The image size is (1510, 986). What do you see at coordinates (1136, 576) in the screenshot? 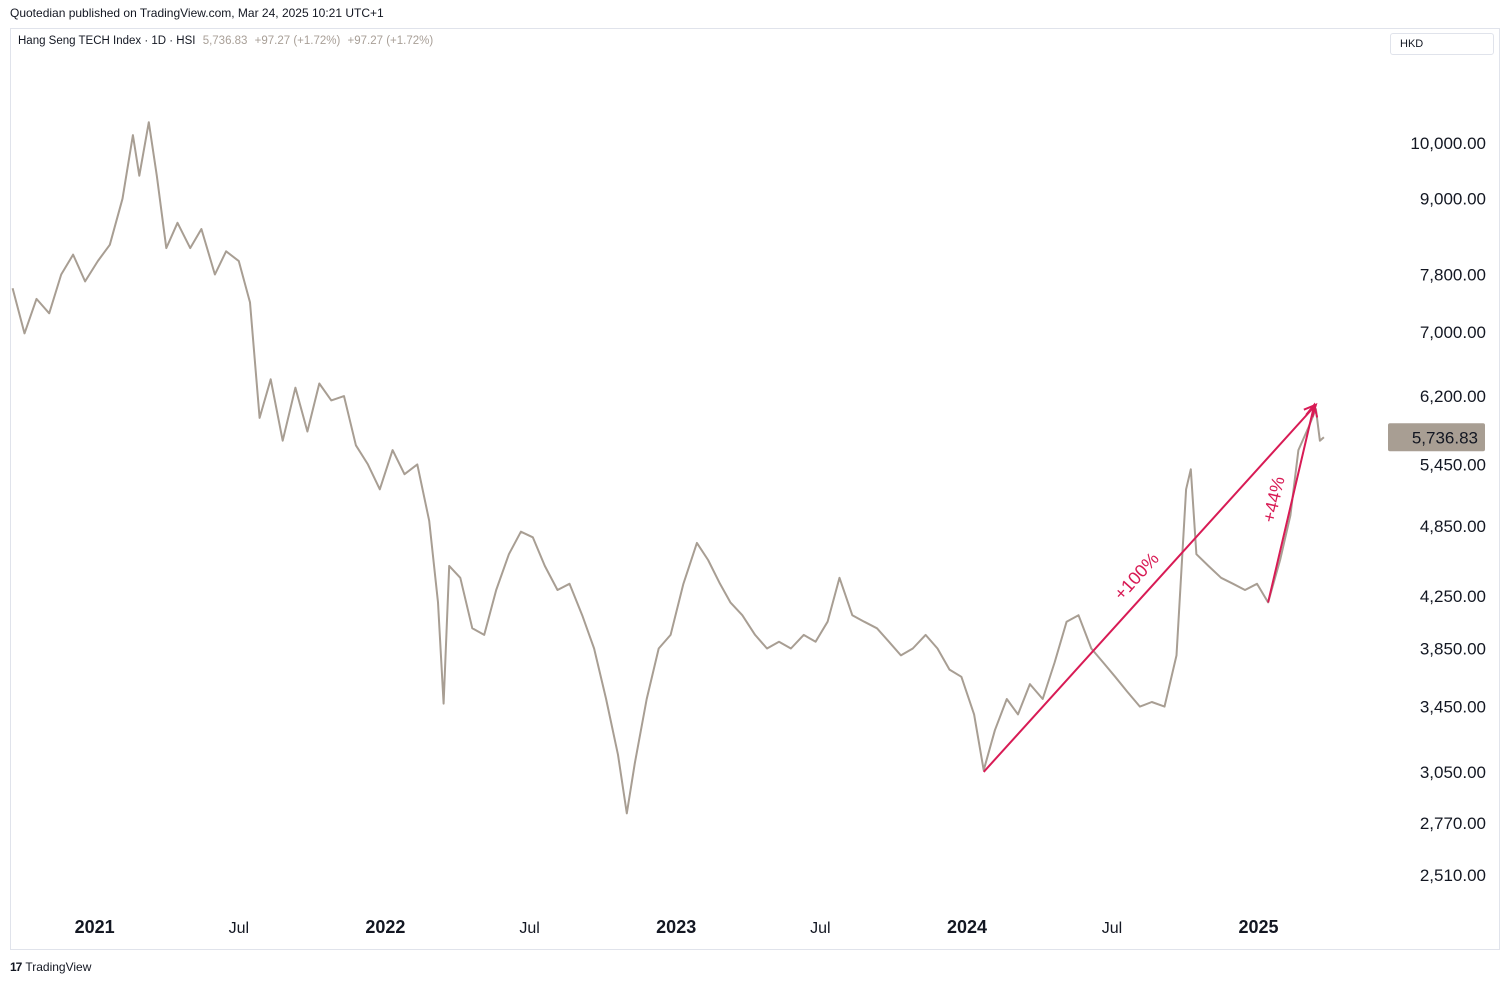
I see `annotation-label: +100%` at bounding box center [1136, 576].